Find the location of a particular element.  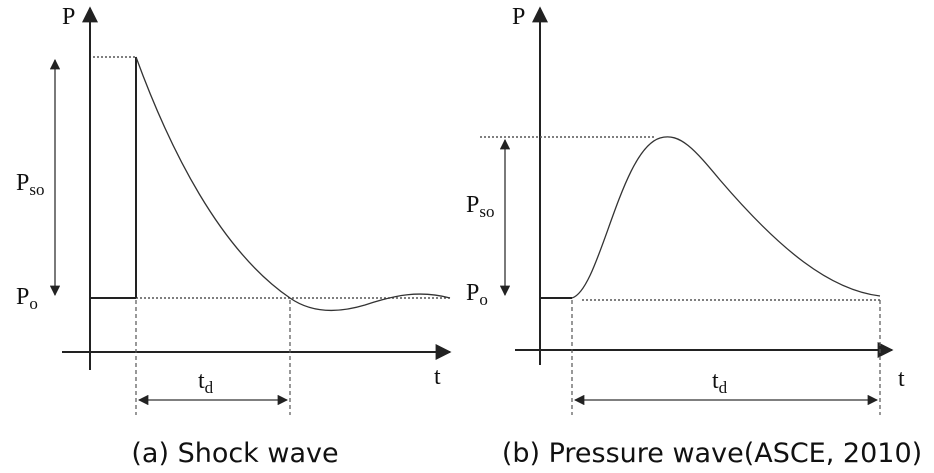

caption: (a) Shock wave is located at coordinates (234, 453).